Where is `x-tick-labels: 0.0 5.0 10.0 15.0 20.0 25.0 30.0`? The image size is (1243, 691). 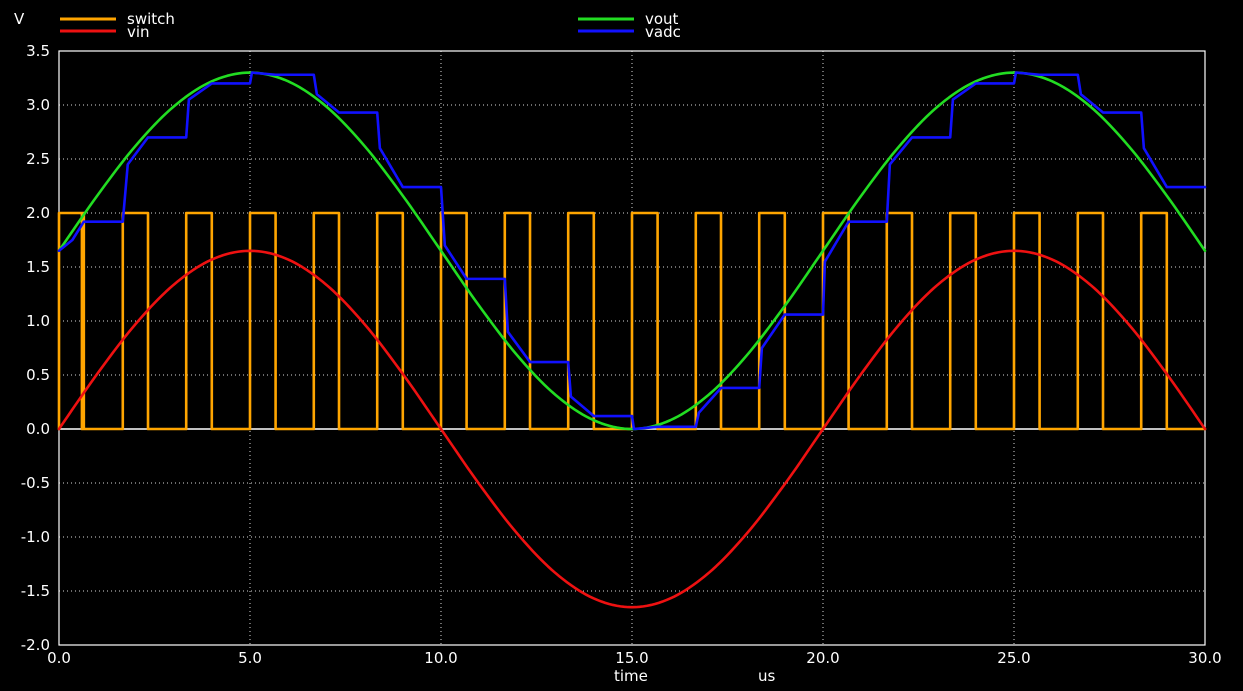
x-tick-labels: 0.0 5.0 10.0 15.0 20.0 25.0 30.0 is located at coordinates (634, 658).